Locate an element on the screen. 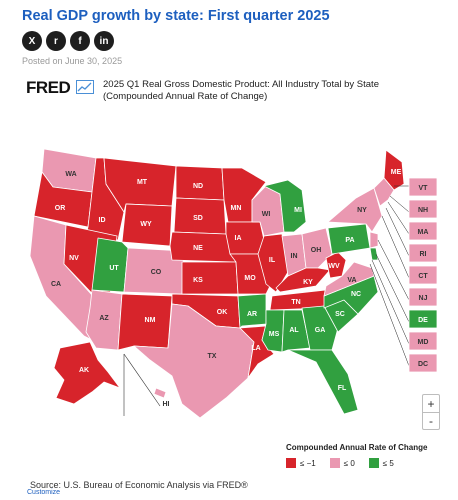  small-state-boxes: VT NH MA RI CT NJ DE MD DC is located at coordinates (423, 275).